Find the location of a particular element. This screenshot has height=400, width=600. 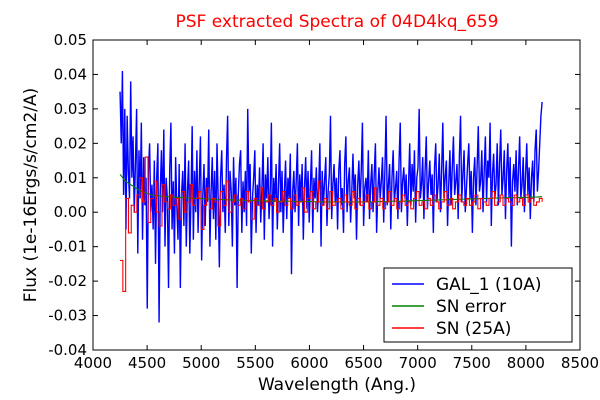

x-tick-label: 8000 is located at coordinates (526, 363).